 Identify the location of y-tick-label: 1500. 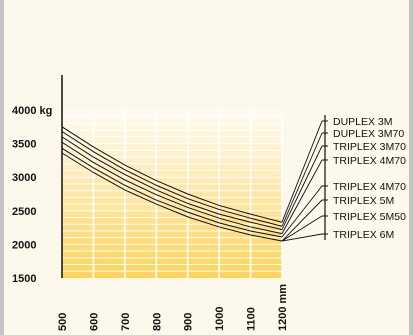
(24, 279).